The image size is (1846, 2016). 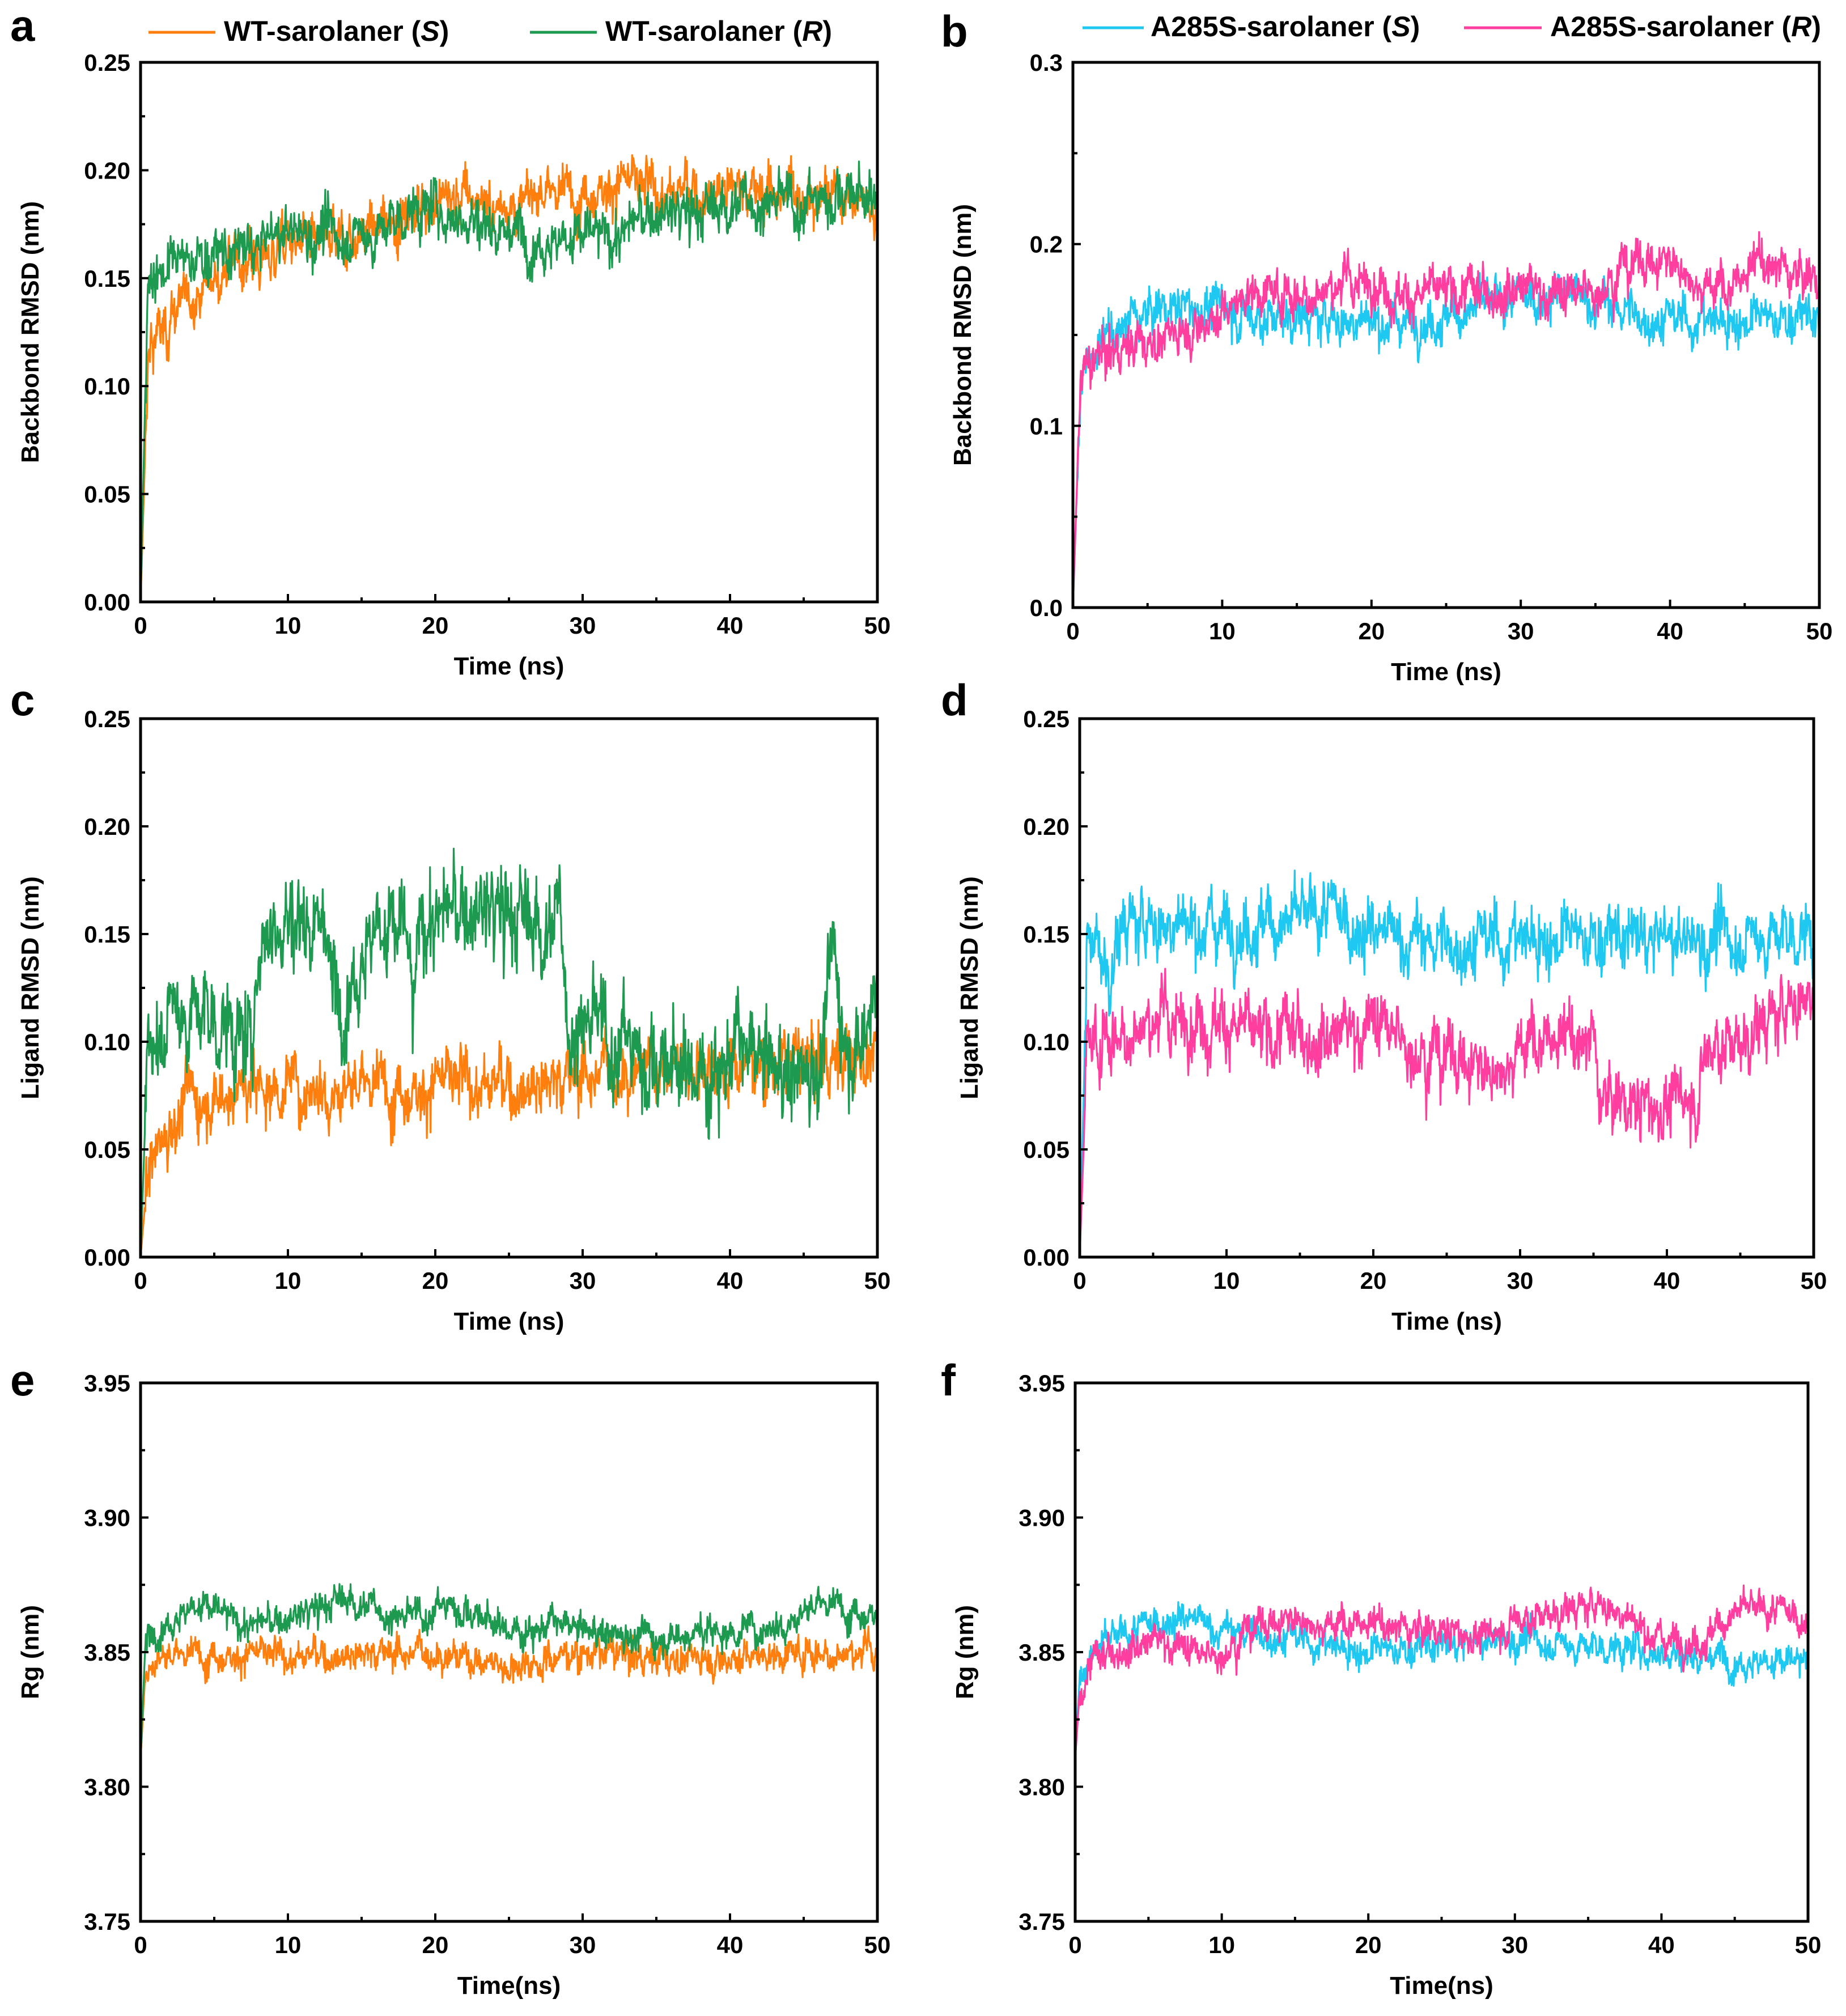 What do you see at coordinates (1441, 1986) in the screenshot?
I see `x-axis-title: Time(ns)` at bounding box center [1441, 1986].